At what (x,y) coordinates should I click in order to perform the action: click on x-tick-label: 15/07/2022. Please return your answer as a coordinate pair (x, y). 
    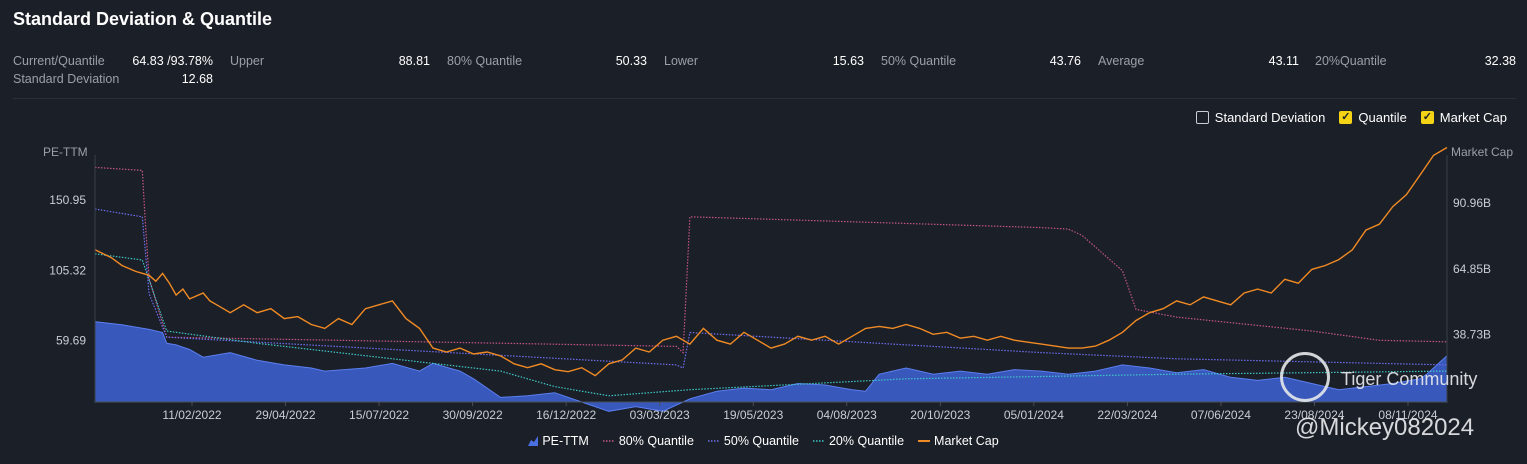
    Looking at the image, I should click on (379, 415).